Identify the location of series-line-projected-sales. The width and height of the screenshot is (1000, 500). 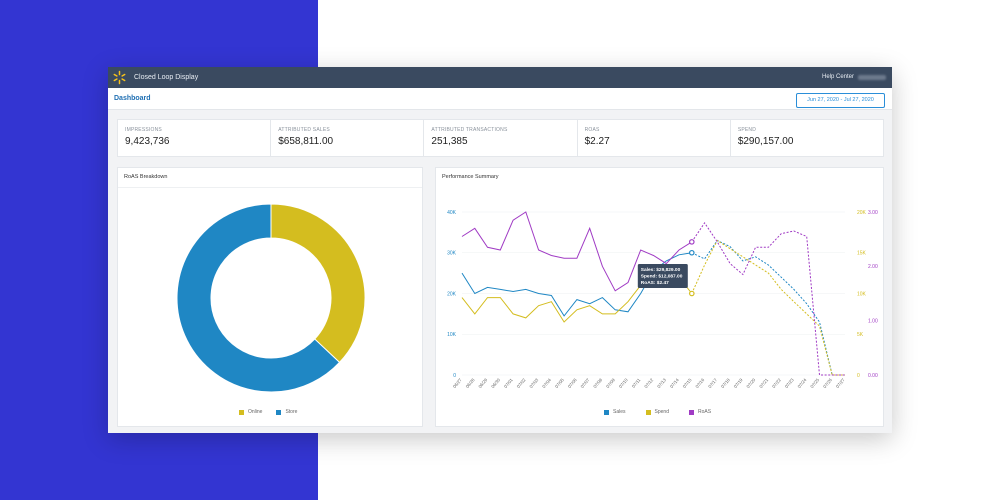
(768, 307).